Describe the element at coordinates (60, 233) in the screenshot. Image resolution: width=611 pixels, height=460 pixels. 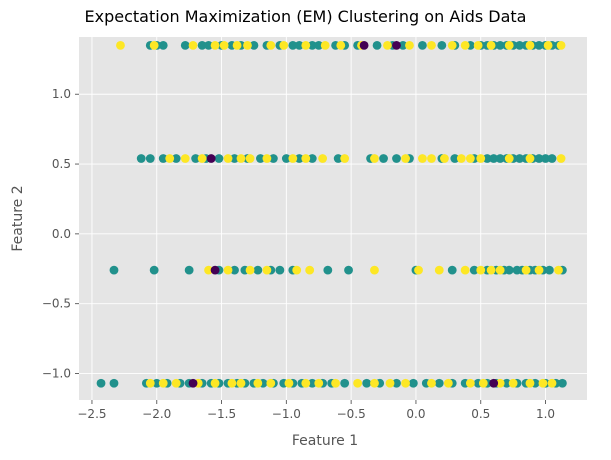
I see `y-ticks: −1.0 −0.5 0.0 0.5 1.0` at that location.